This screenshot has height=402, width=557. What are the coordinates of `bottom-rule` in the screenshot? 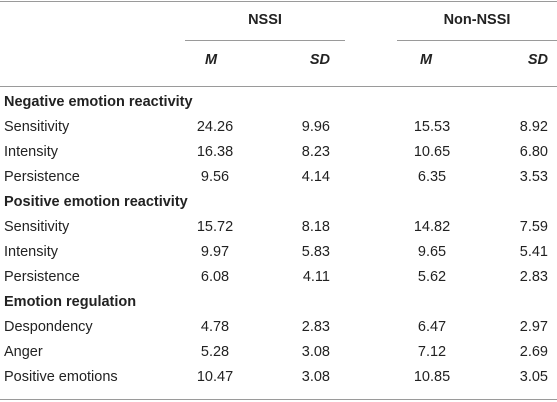 It's located at (278, 399).